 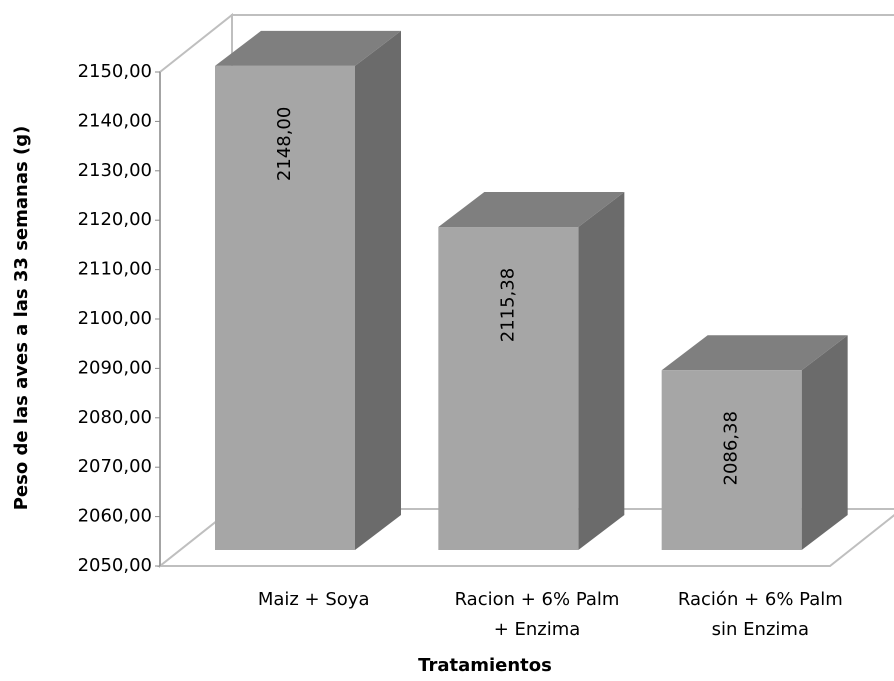 I want to click on x-tick-label: Racion + 6% Palm + Enzima, so click(x=537, y=614).